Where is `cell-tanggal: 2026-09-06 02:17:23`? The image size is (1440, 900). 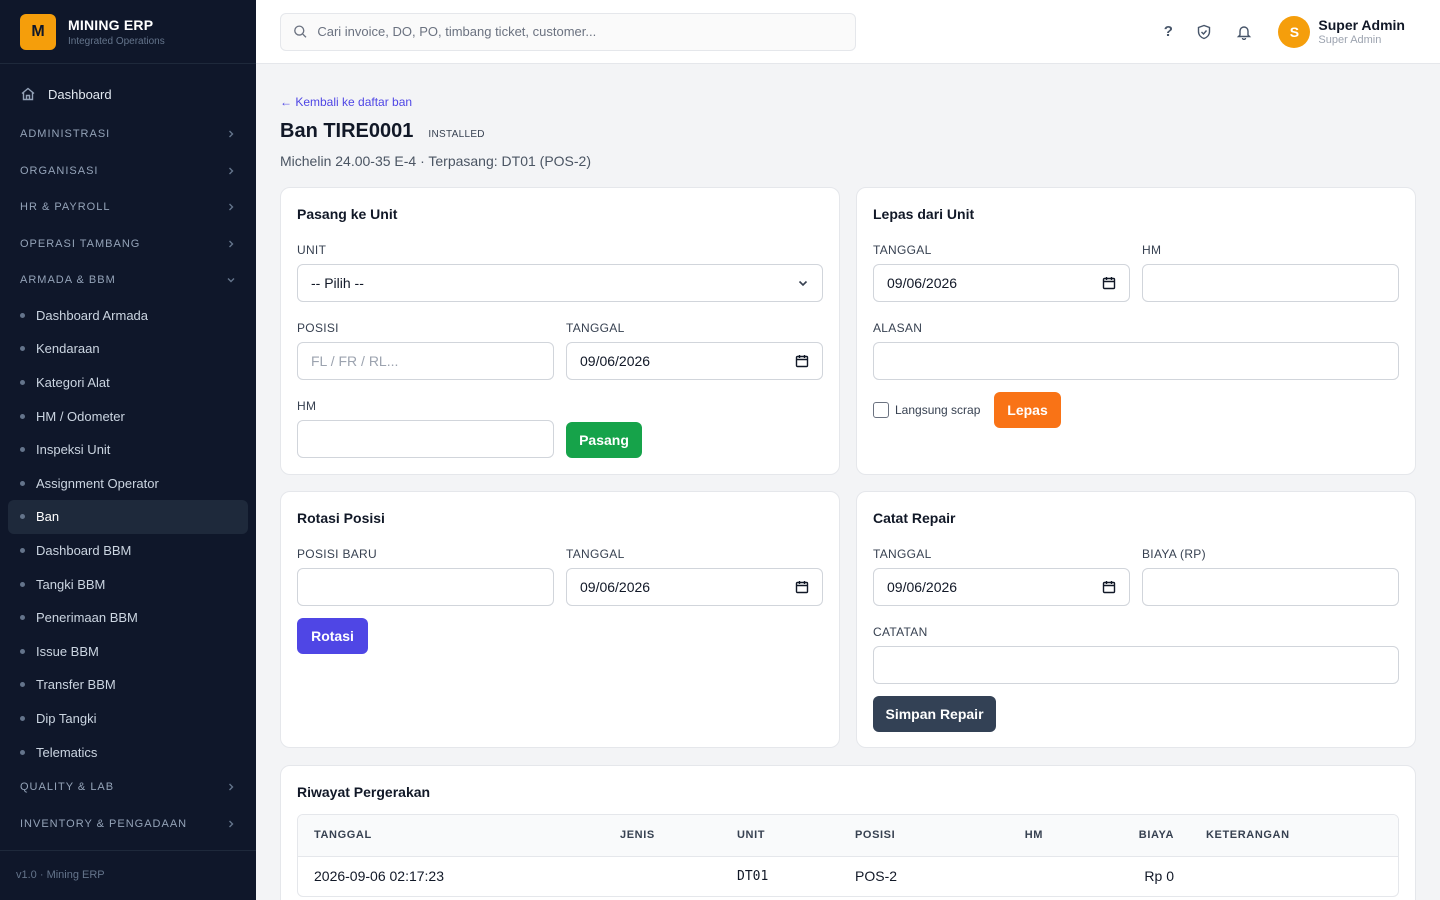 cell-tanggal: 2026-09-06 02:17:23 is located at coordinates (379, 876).